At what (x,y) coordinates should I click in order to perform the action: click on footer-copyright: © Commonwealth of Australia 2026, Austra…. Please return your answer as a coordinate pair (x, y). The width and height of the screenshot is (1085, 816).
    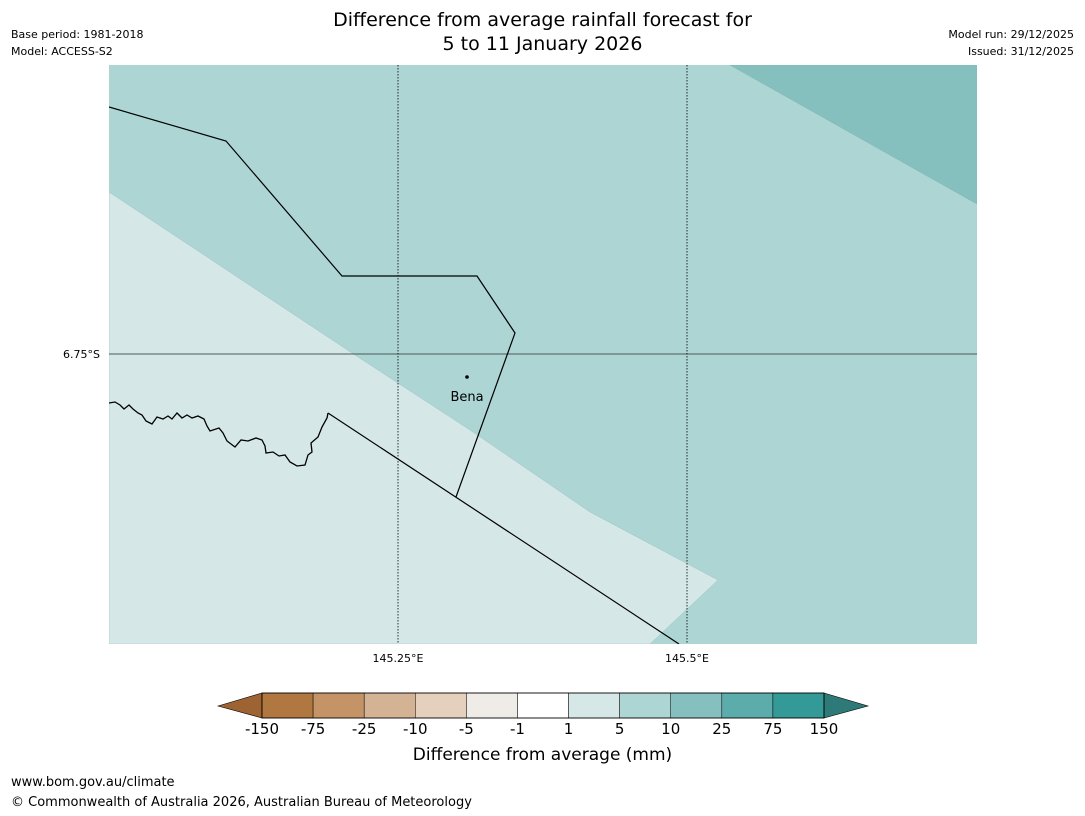
    Looking at the image, I should click on (241, 802).